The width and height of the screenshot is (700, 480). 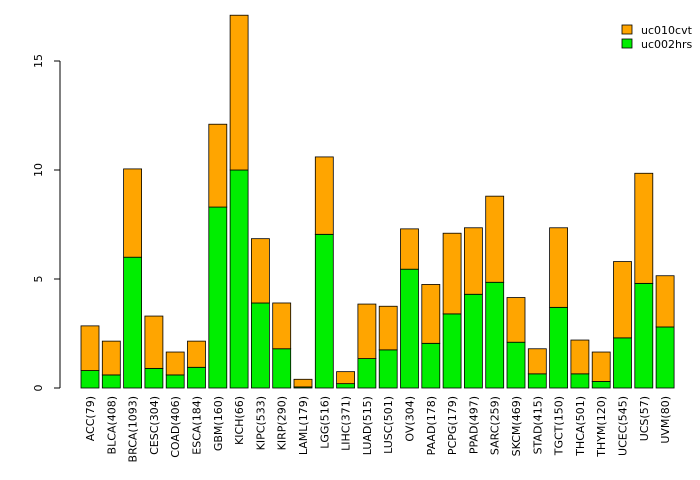 I want to click on x-tick-label: KIRP(290), so click(x=282, y=423).